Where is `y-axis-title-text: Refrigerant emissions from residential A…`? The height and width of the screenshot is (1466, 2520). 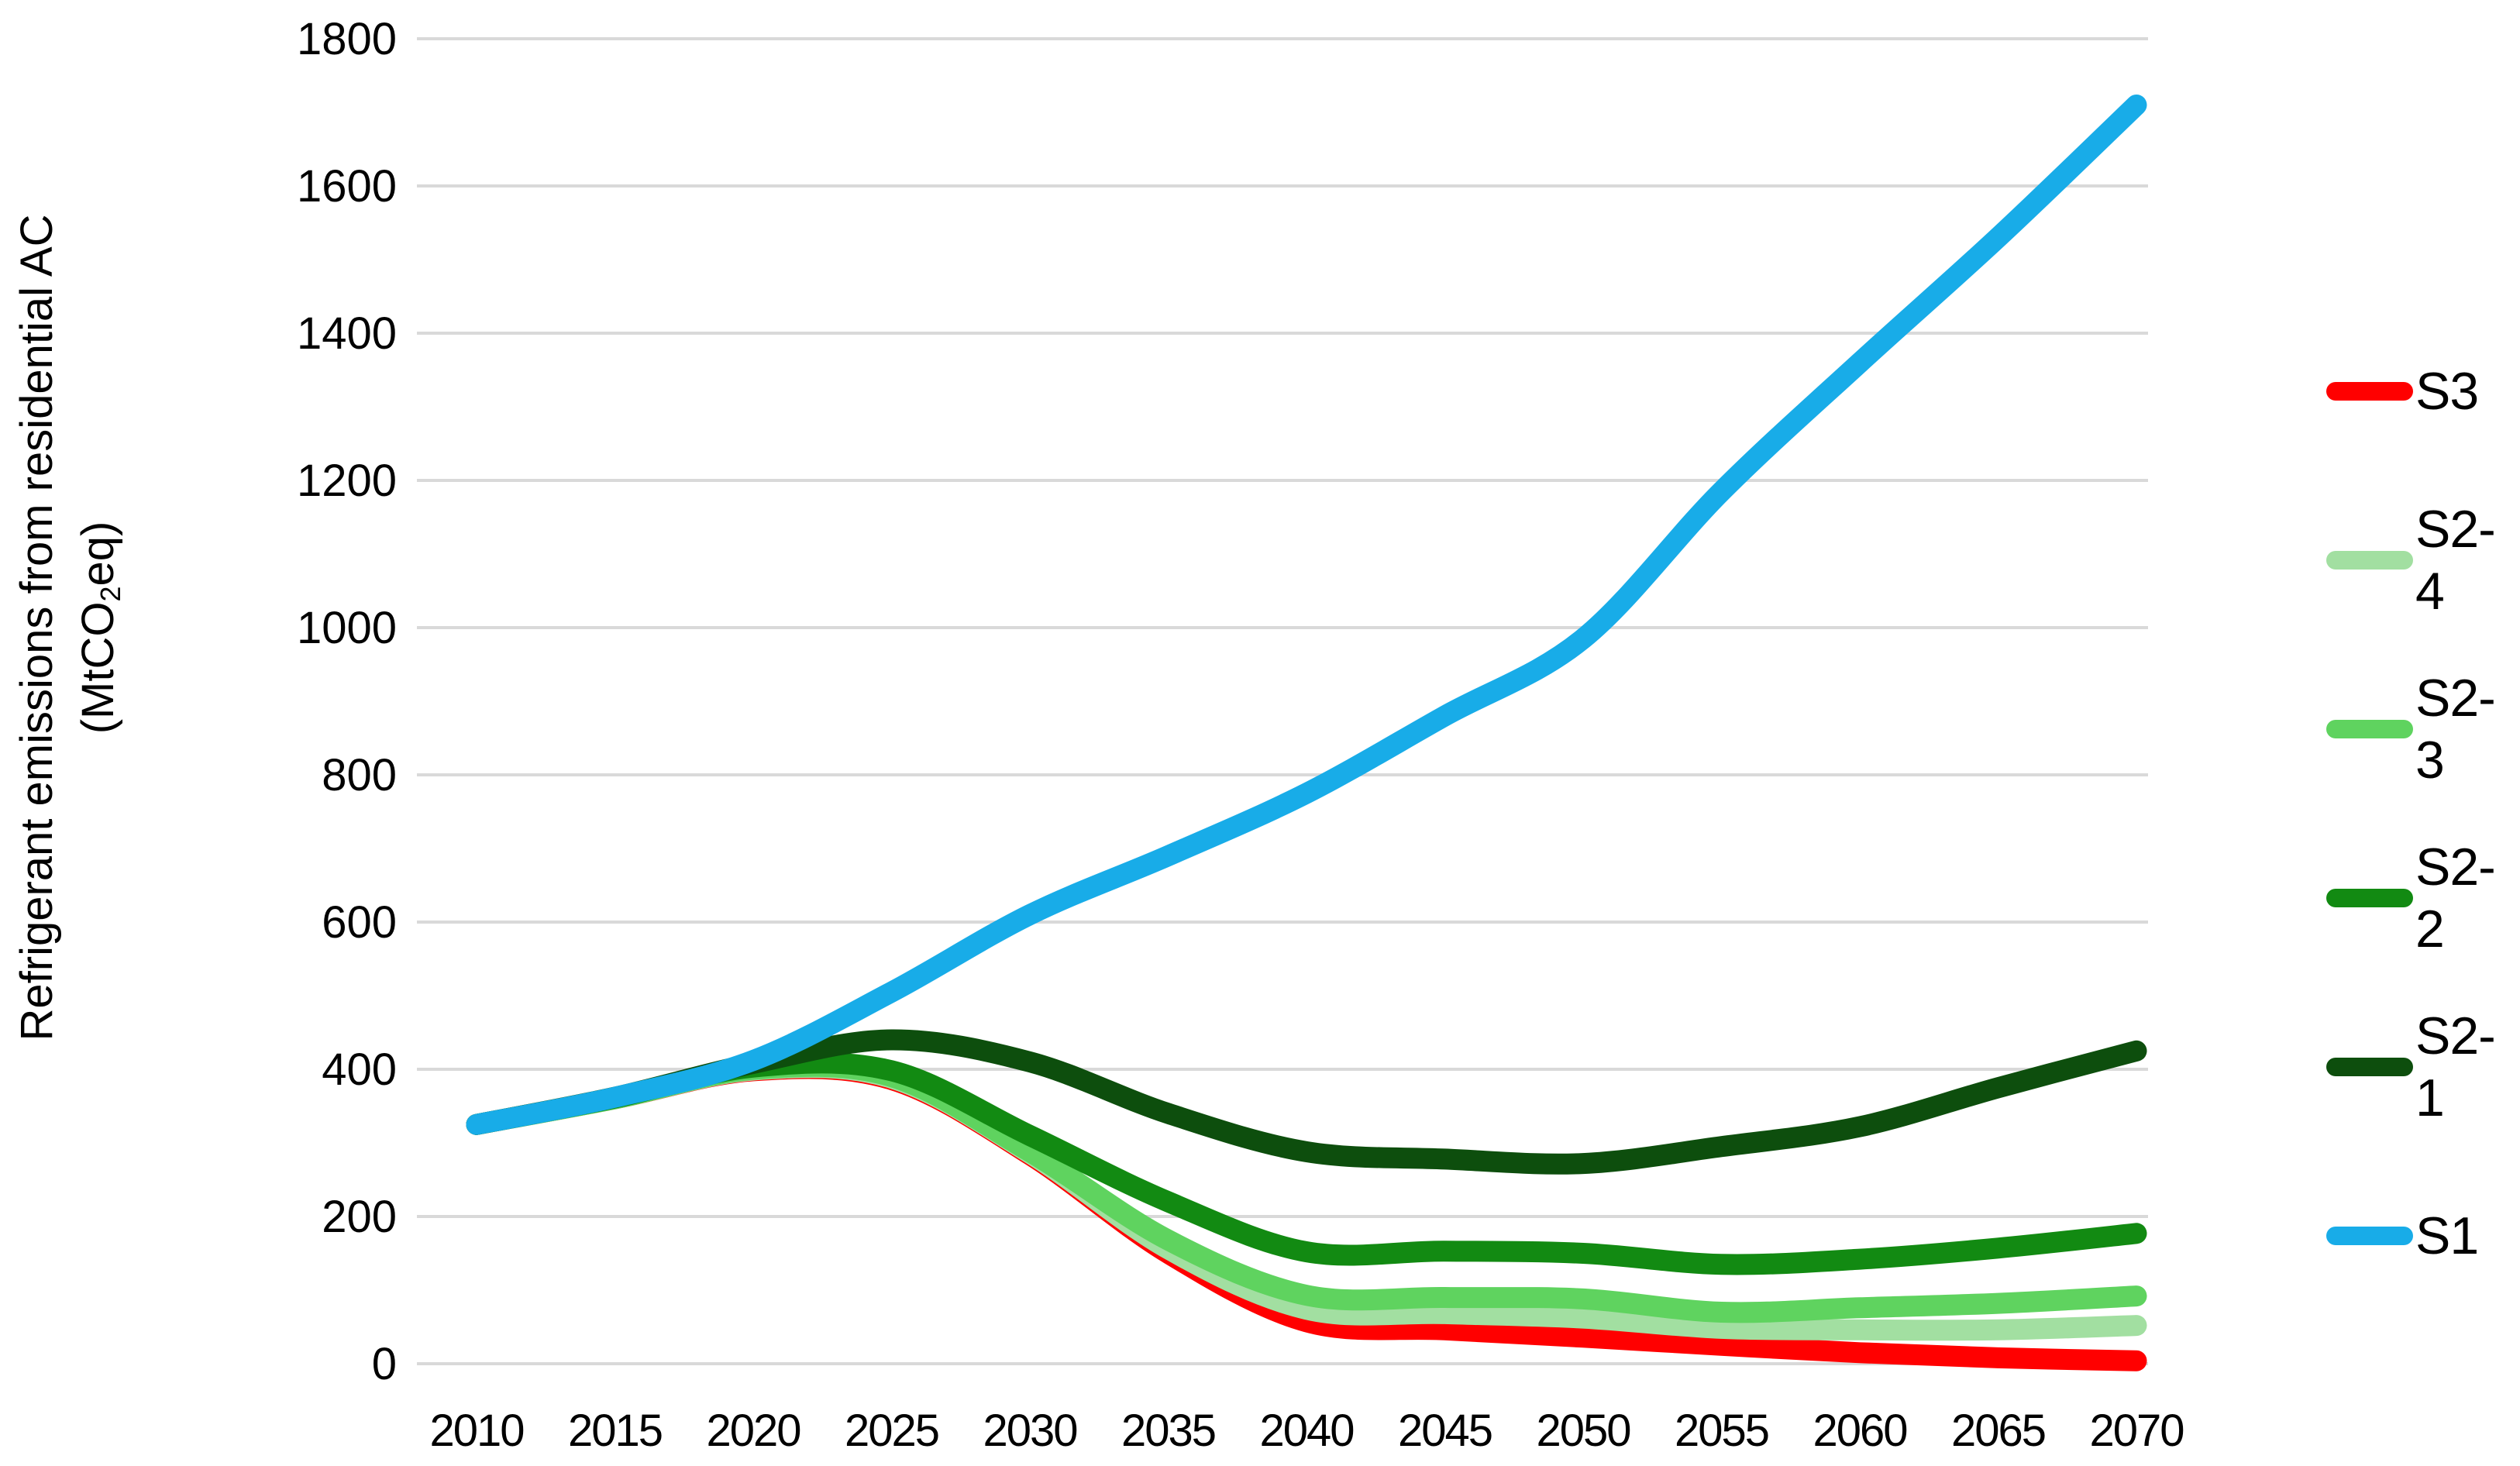 y-axis-title-text: Refrigerant emissions from residential A… is located at coordinates (38, 627).